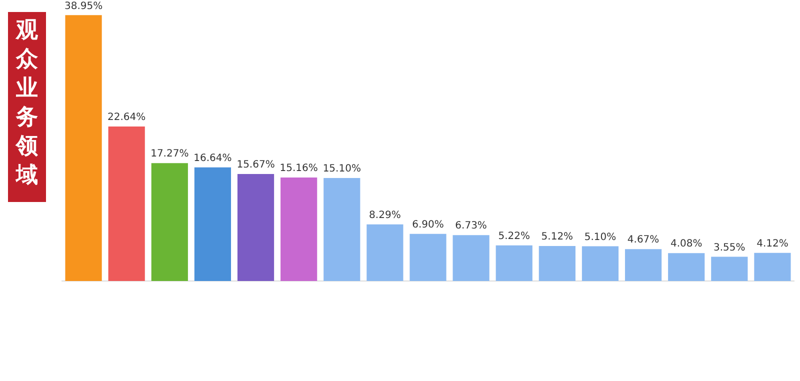 This screenshot has width=800, height=381. I want to click on data-label: 5.12%, so click(557, 237).